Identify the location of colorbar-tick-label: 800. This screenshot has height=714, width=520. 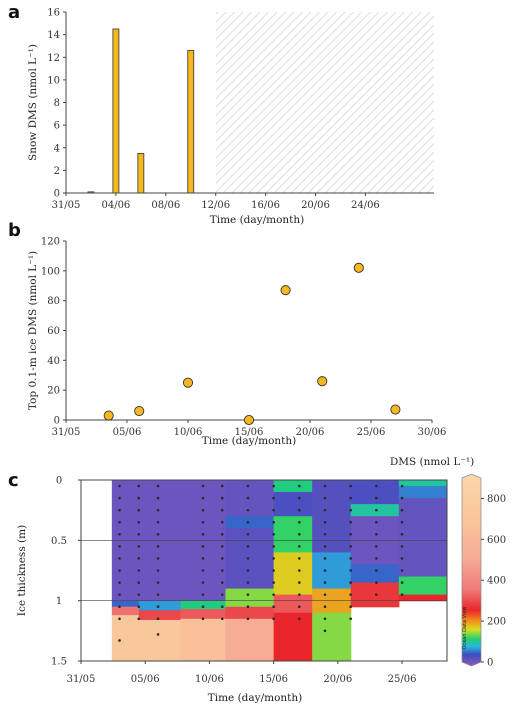
(496, 499).